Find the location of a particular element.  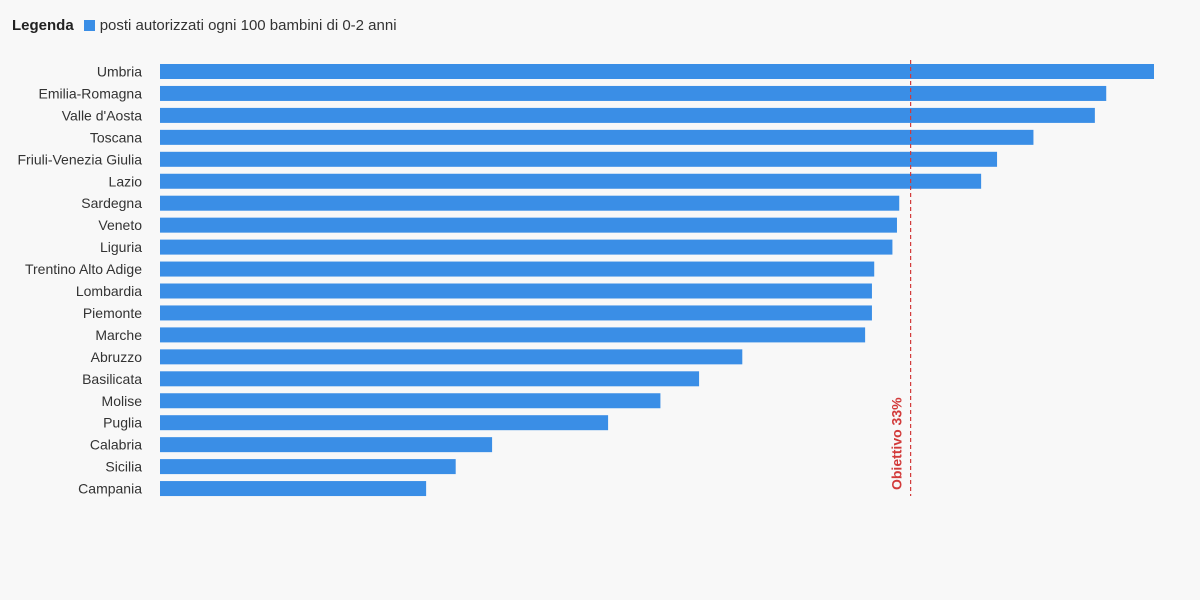

legend-title: Legenda is located at coordinates (43, 25).